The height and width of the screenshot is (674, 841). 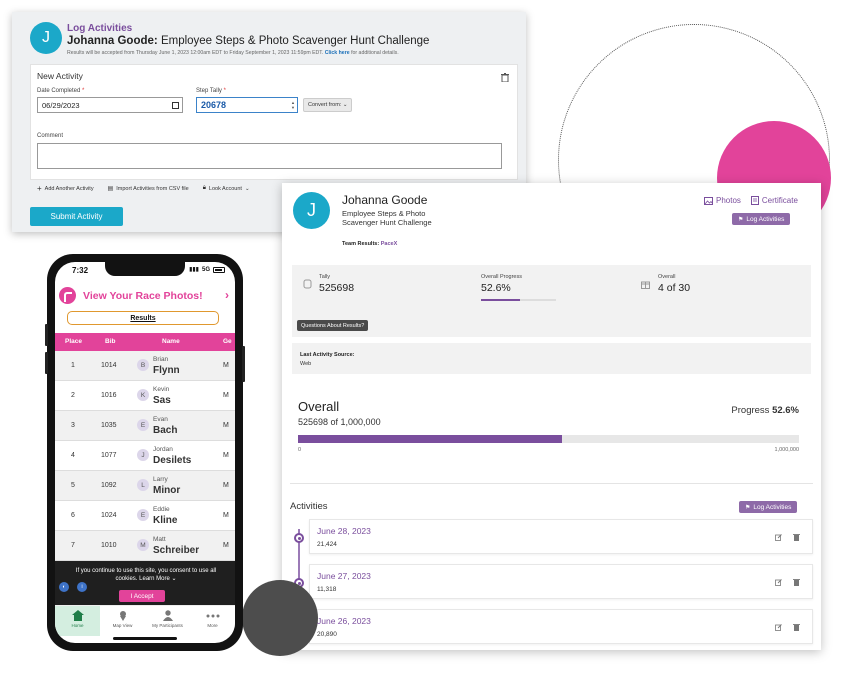 I want to click on bib: 1035, so click(x=109, y=425).